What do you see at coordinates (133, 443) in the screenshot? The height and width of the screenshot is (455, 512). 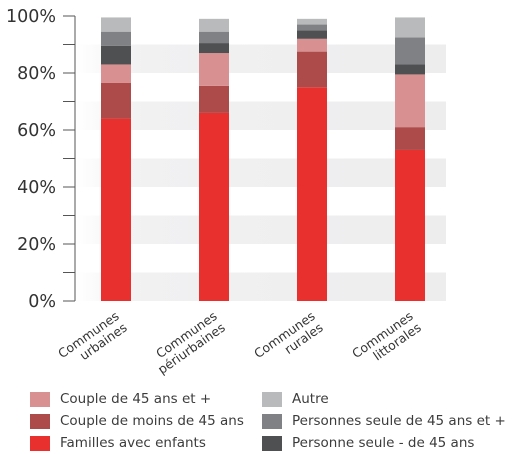 I see `legend-label: Familles avec enfants` at bounding box center [133, 443].